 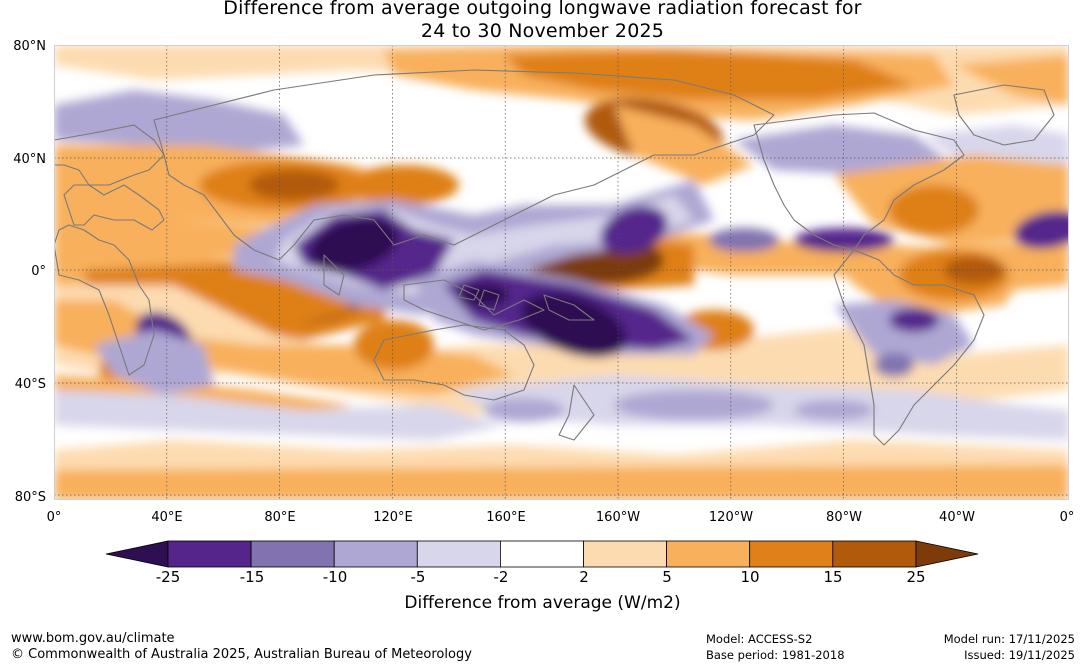 I want to click on legend-tick-label: -15, so click(x=252, y=577).